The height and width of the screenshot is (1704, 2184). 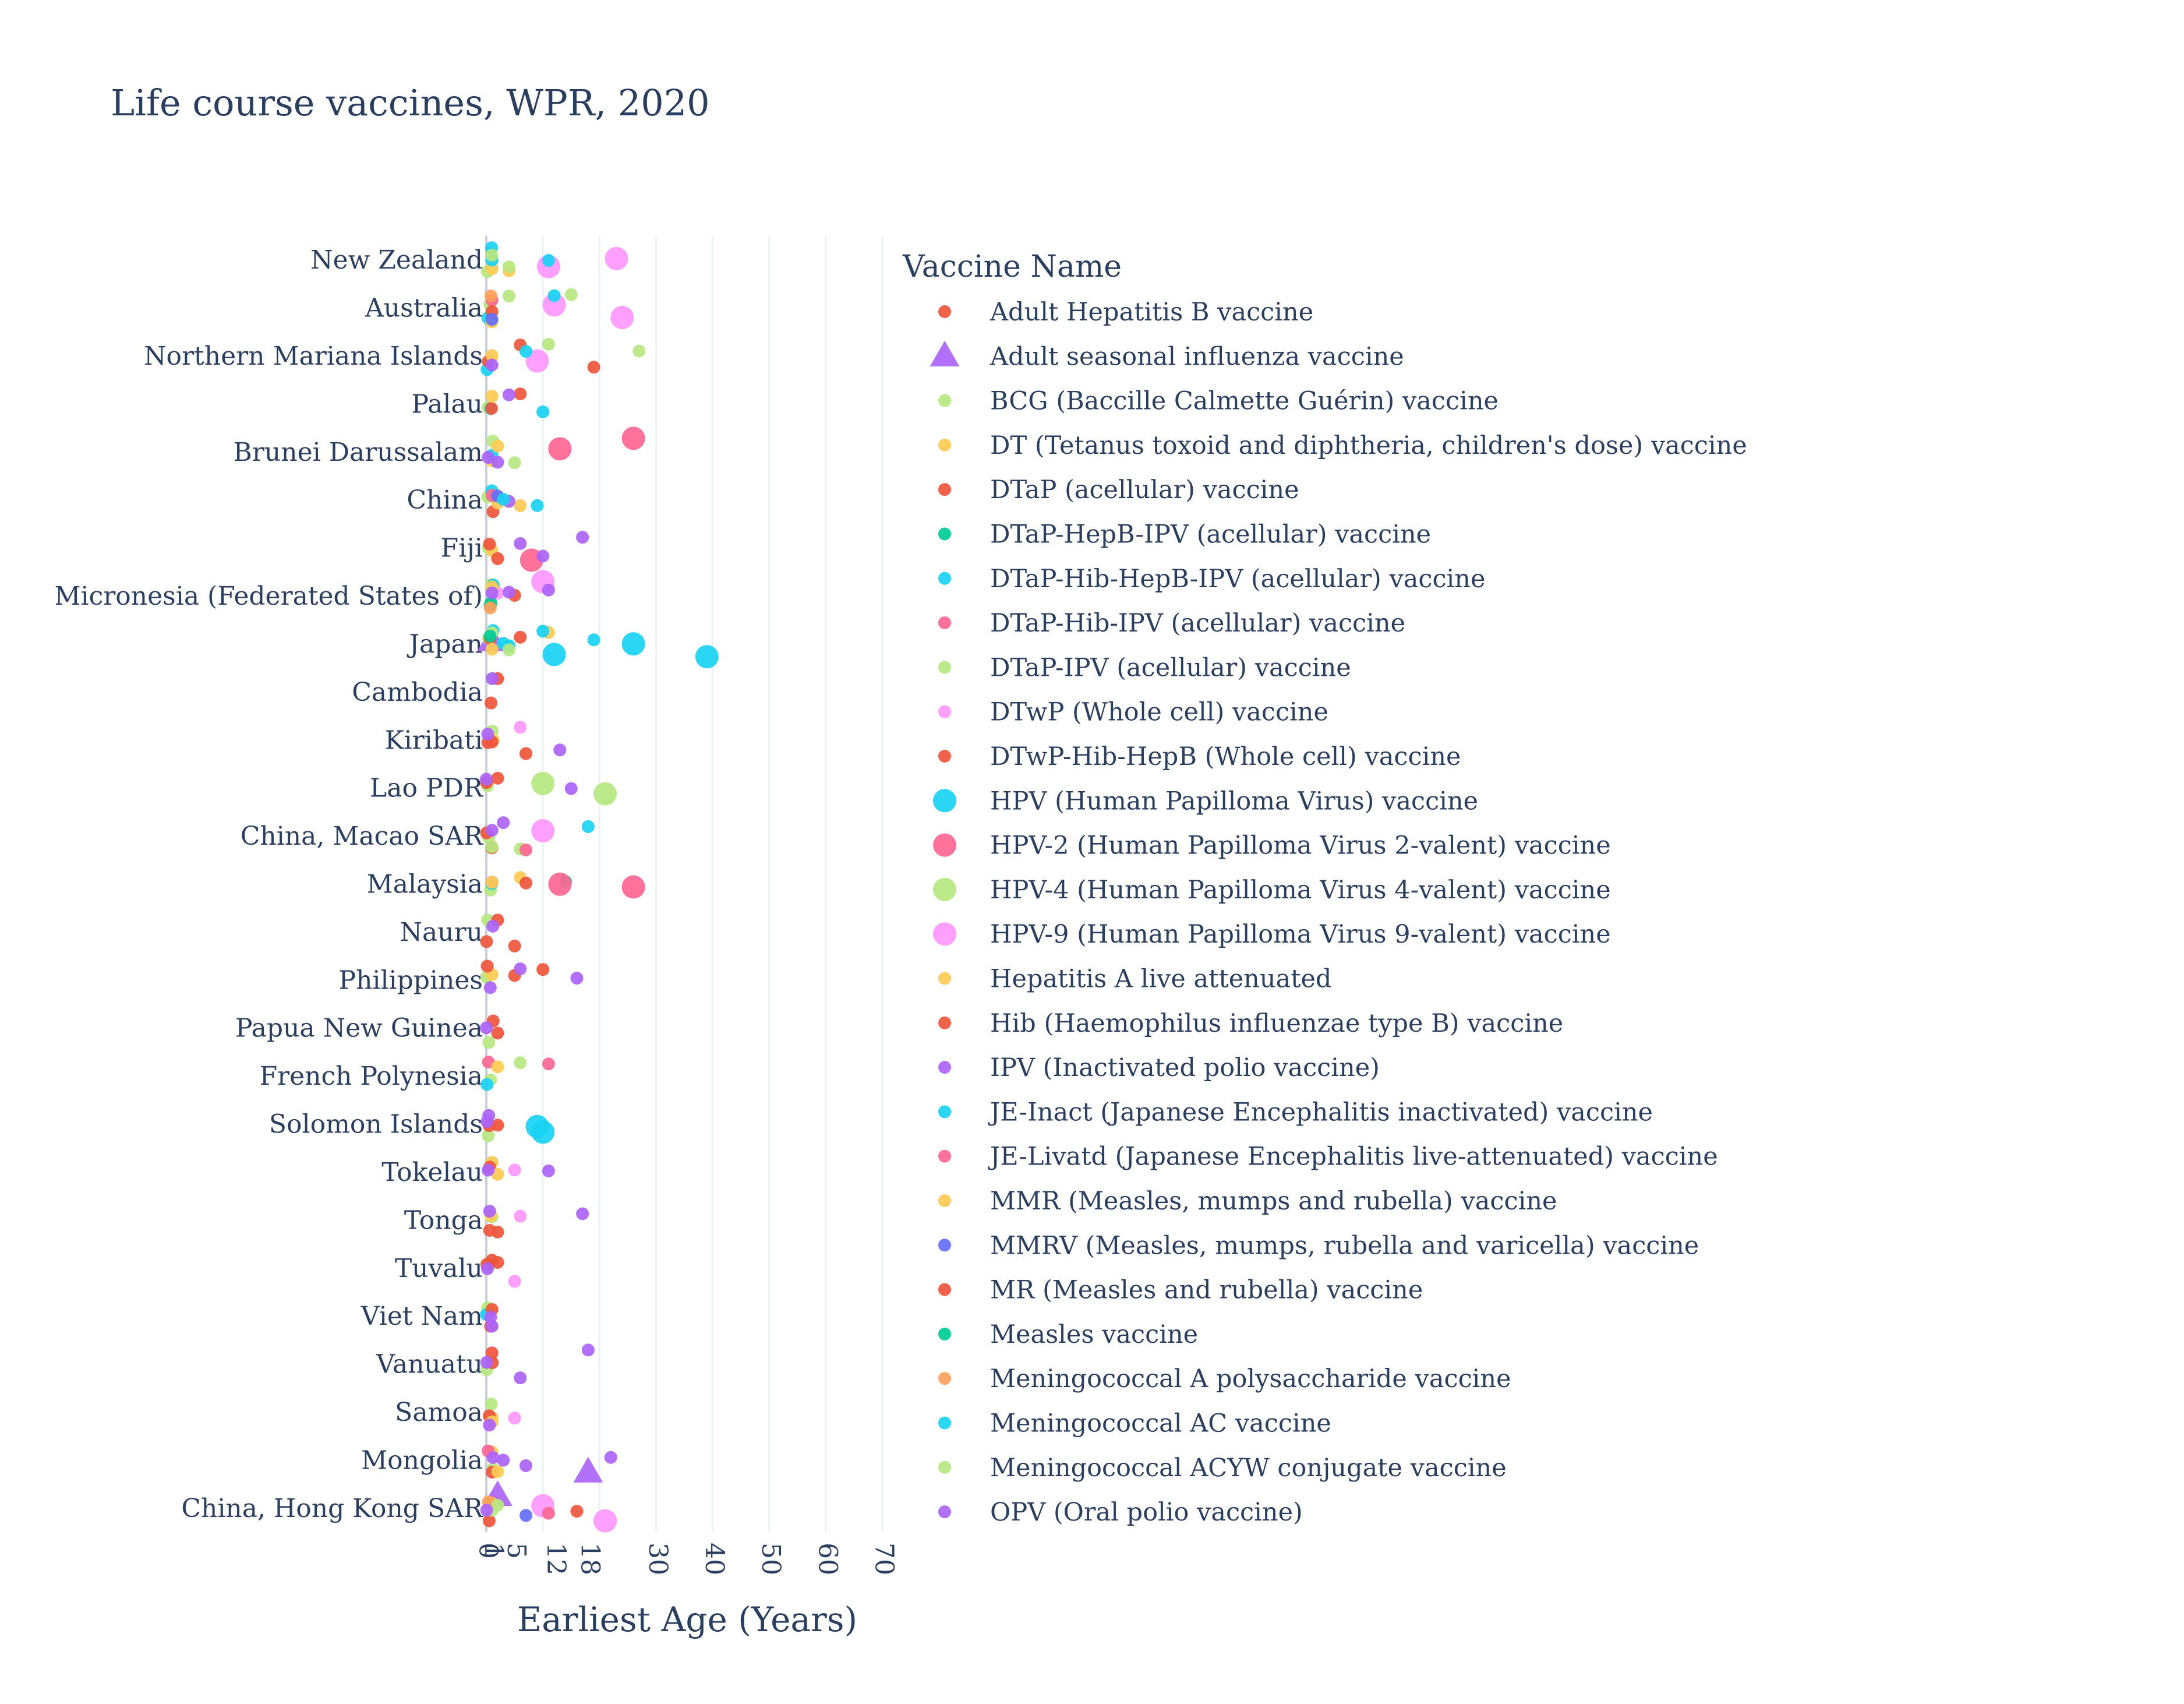 I want to click on y-tick-label: Tonga, so click(x=443, y=1220).